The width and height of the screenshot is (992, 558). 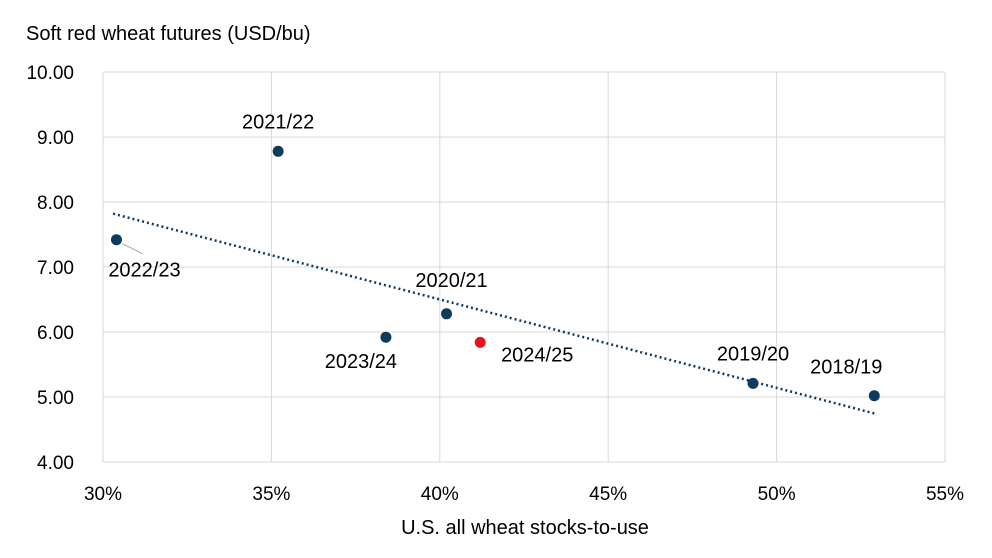 What do you see at coordinates (55, 268) in the screenshot?
I see `y-tick-label: 7.00` at bounding box center [55, 268].